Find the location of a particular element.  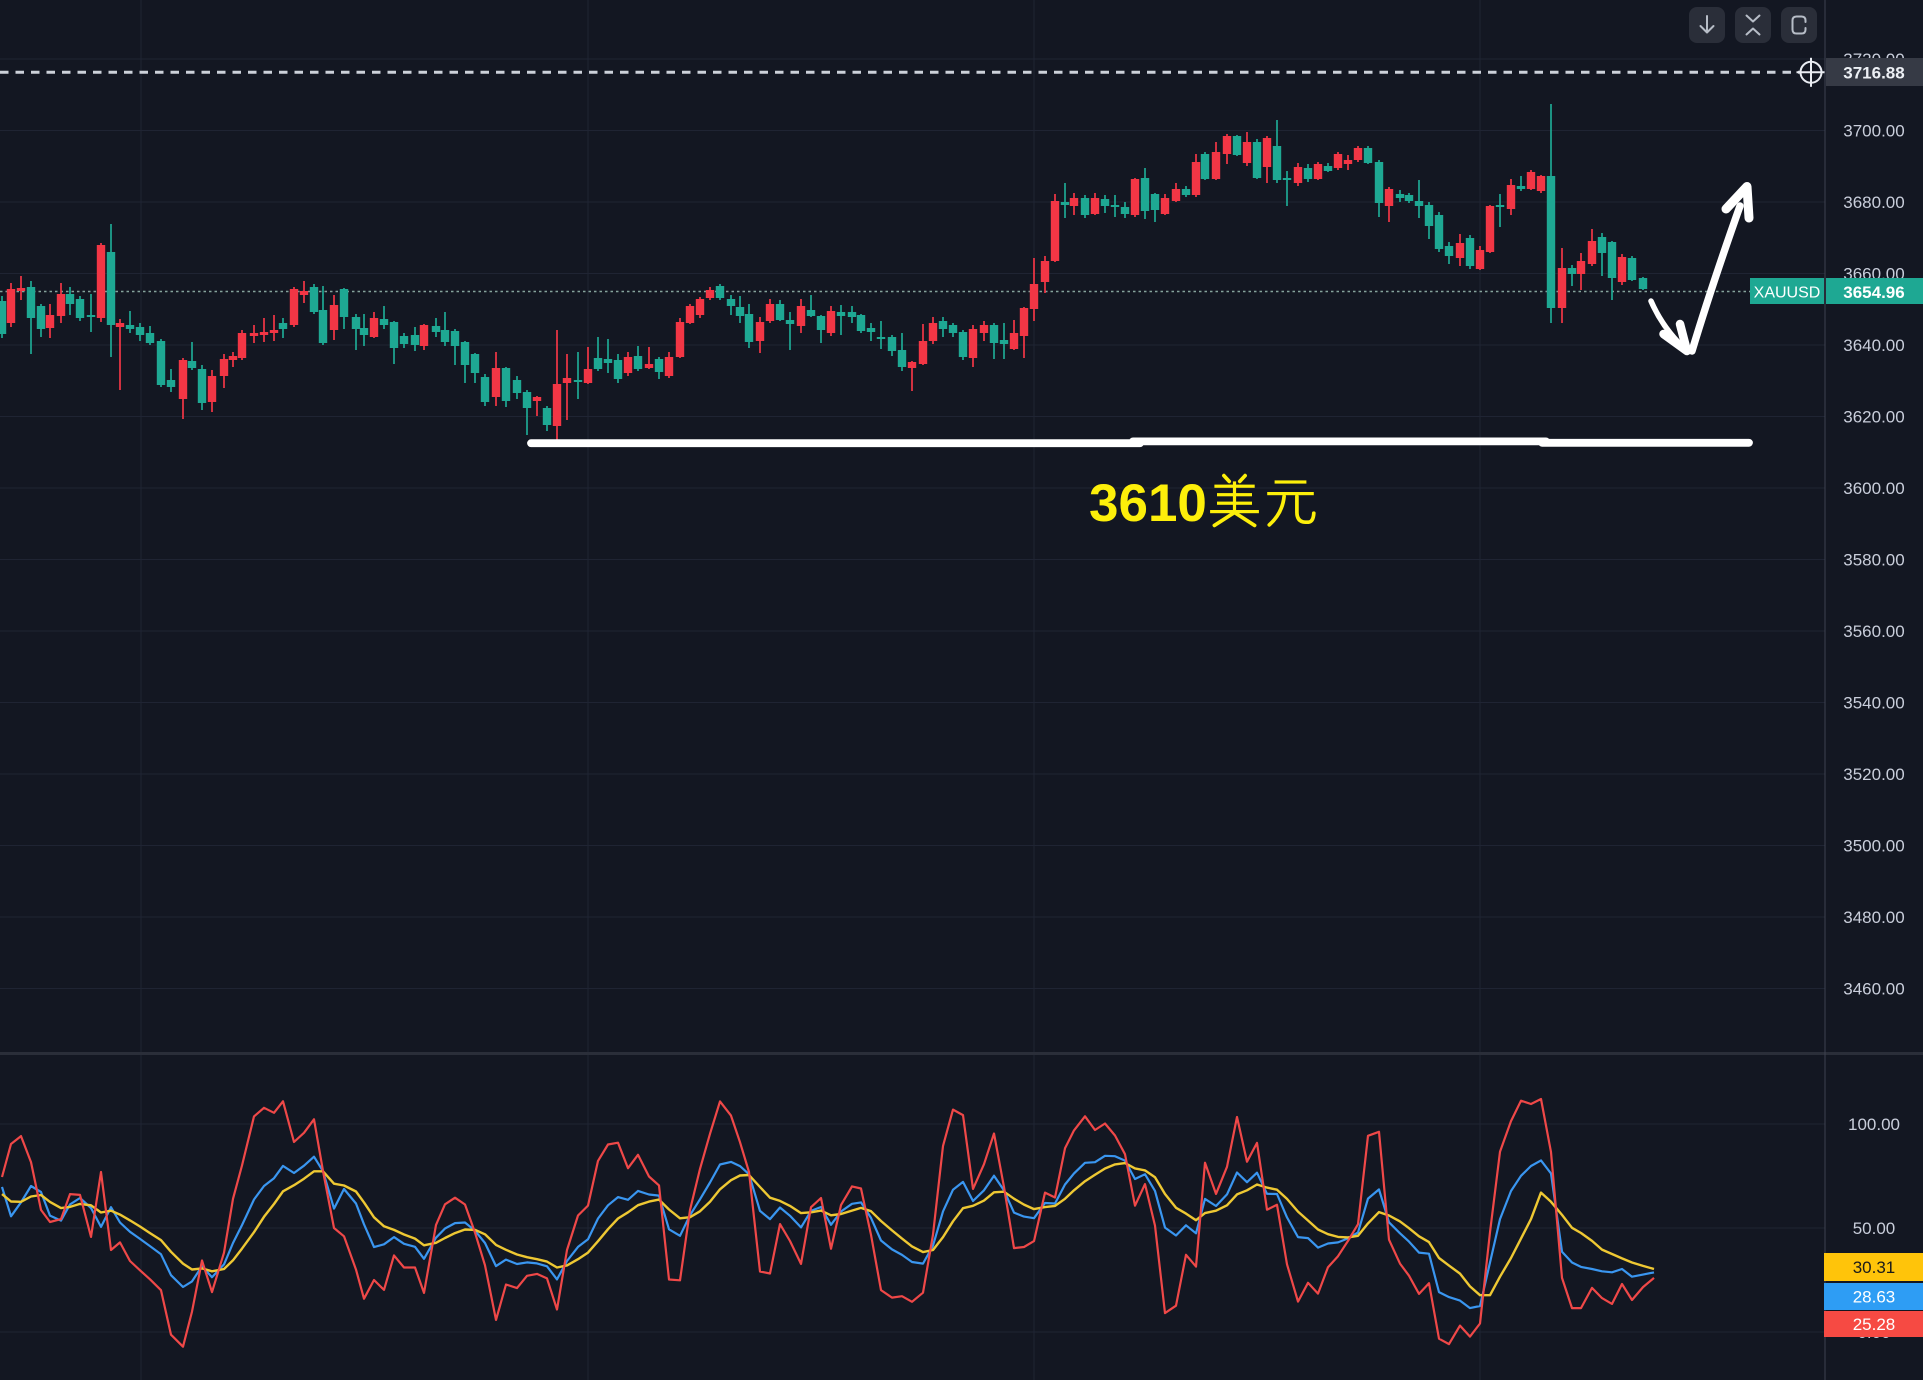

svg-text: 3500.00 is located at coordinates (1873, 846).